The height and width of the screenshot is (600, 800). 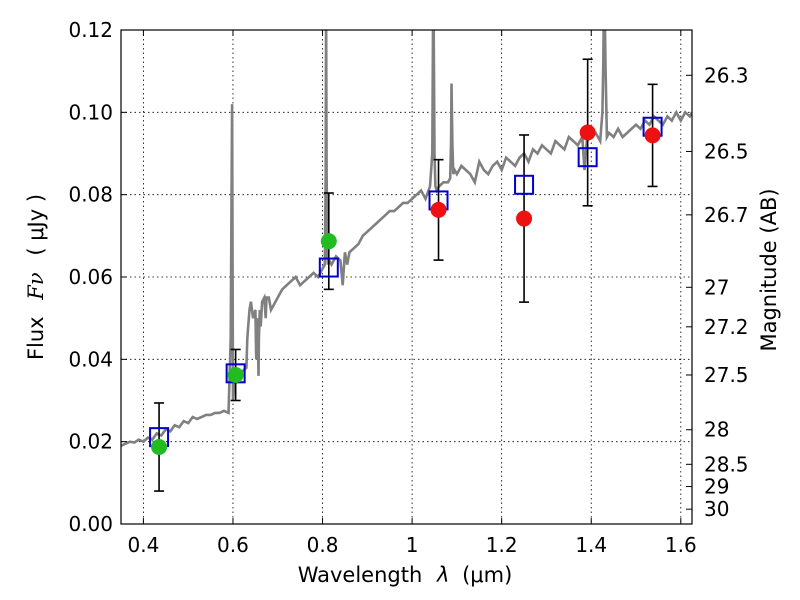 What do you see at coordinates (726, 375) in the screenshot?
I see `right-tick-label: 27.5` at bounding box center [726, 375].